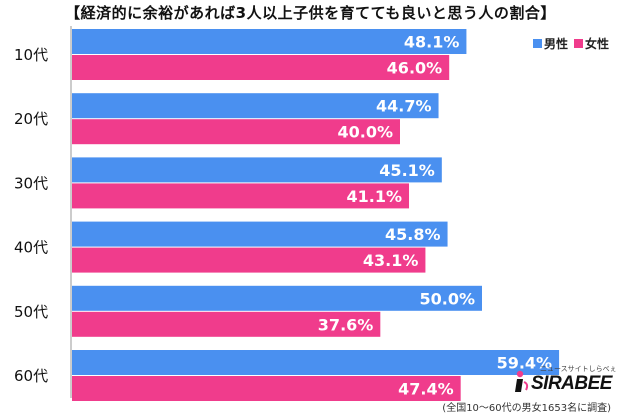 This screenshot has width=621, height=416. Describe the element at coordinates (31, 55) in the screenshot. I see `category-label: 10代` at that location.